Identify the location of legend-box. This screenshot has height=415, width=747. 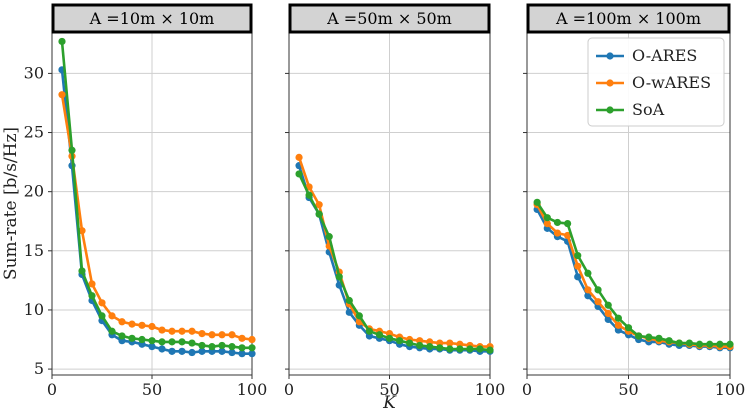
(656, 82).